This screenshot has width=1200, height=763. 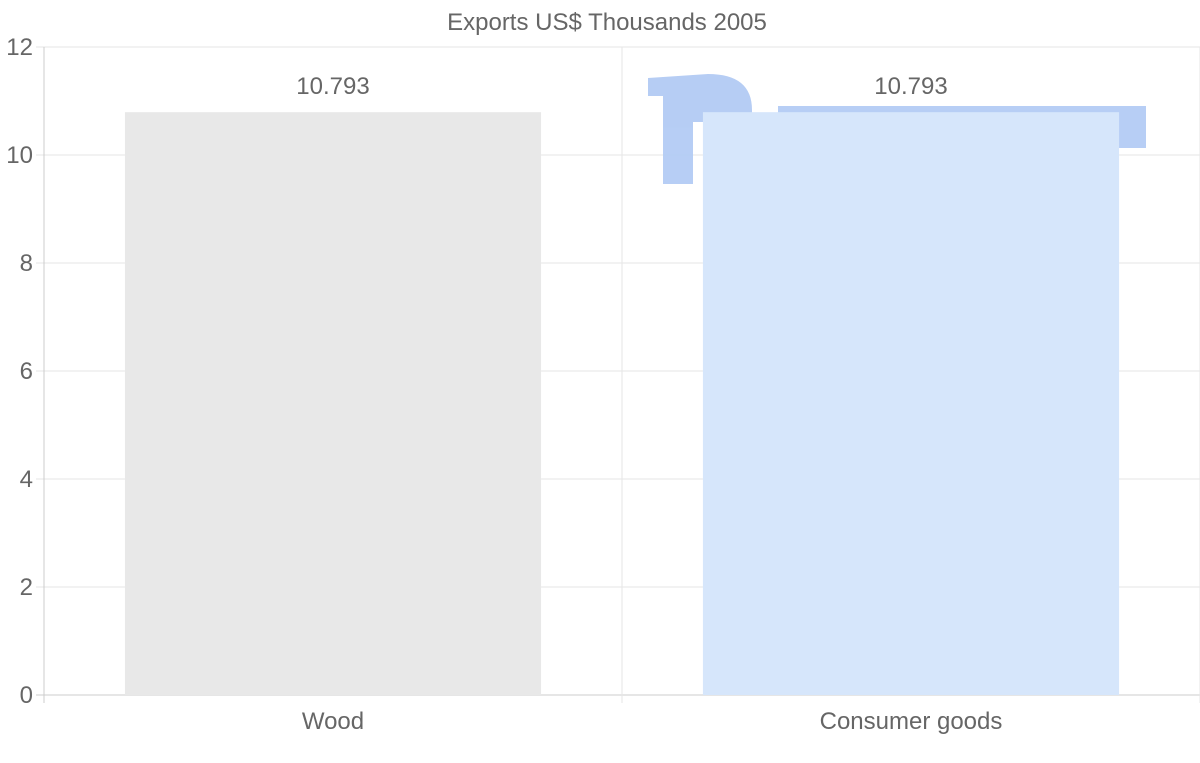 I want to click on y-tick-label: 4, so click(x=26, y=479).